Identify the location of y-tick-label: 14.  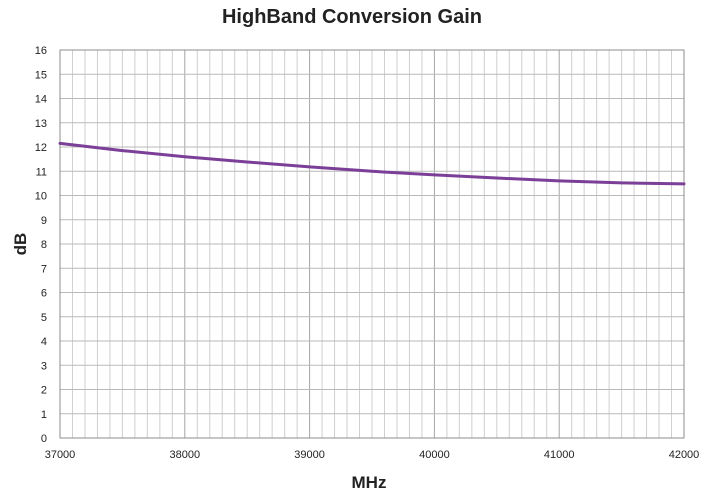
(41, 100).